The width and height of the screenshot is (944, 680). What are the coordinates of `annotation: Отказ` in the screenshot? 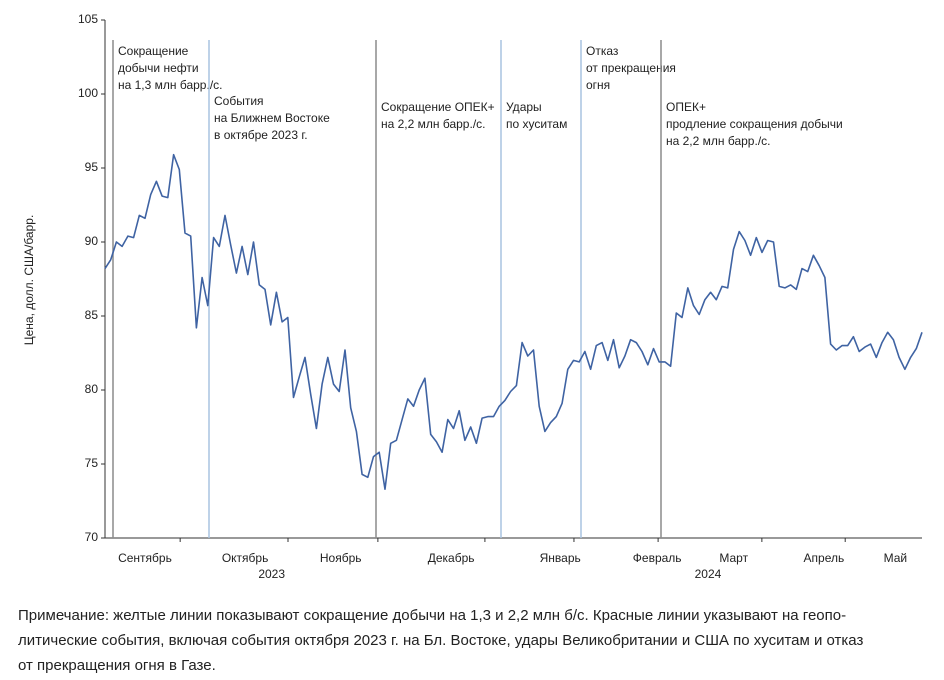 It's located at (602, 51).